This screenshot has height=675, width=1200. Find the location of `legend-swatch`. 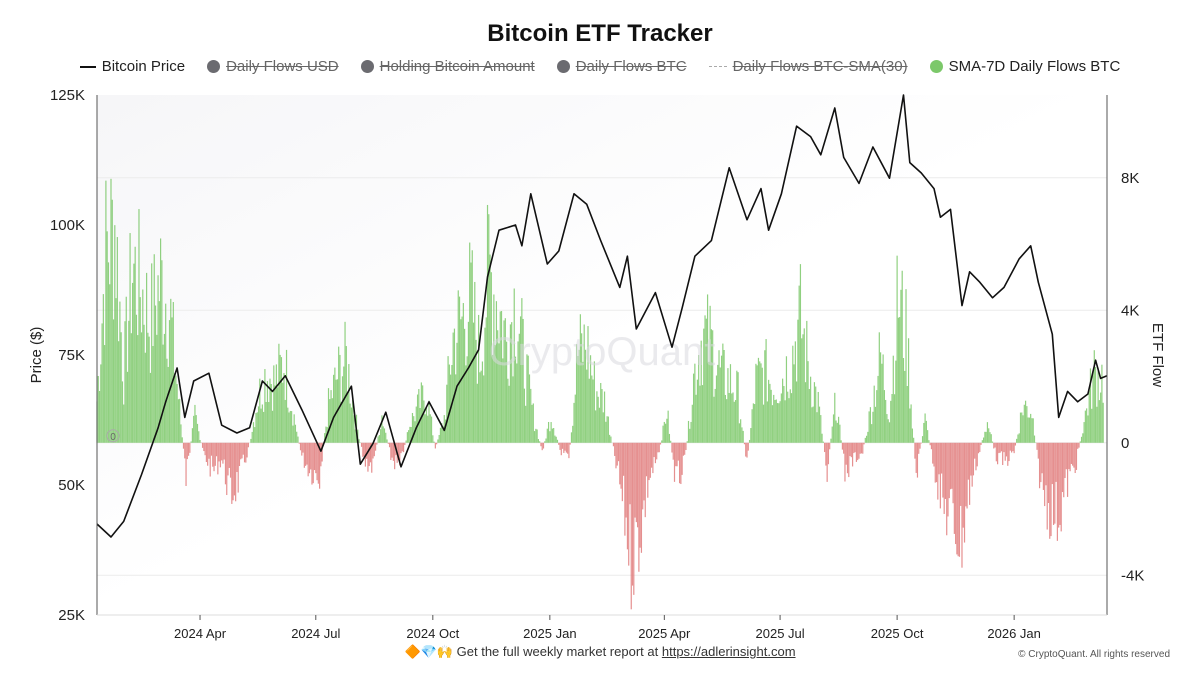

legend-swatch is located at coordinates (717, 66).